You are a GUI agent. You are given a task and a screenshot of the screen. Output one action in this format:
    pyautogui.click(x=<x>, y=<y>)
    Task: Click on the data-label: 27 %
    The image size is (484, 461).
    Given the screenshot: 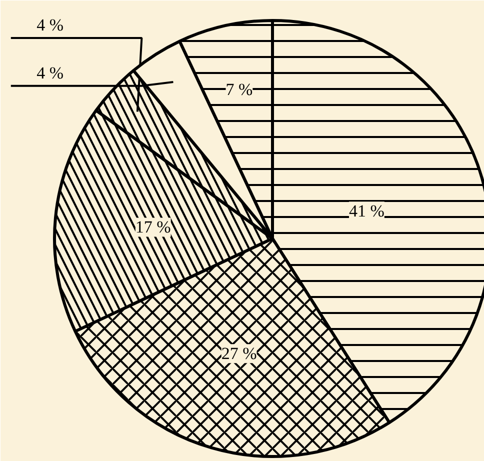 What is the action you would take?
    pyautogui.click(x=239, y=354)
    